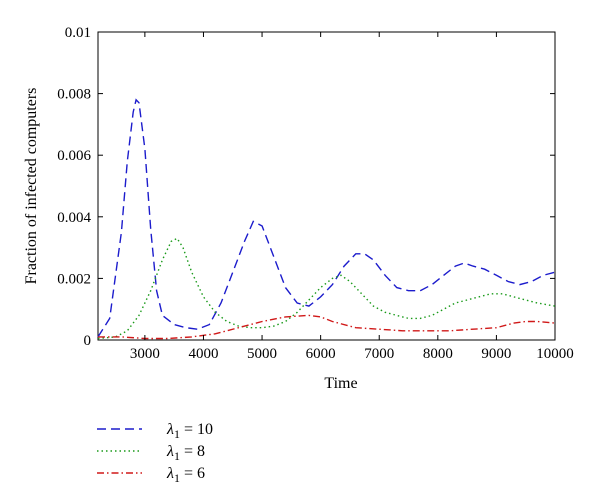 Image resolution: width=600 pixels, height=502 pixels. Describe the element at coordinates (74, 218) in the screenshot. I see `y-tick-label: 0.004` at that location.